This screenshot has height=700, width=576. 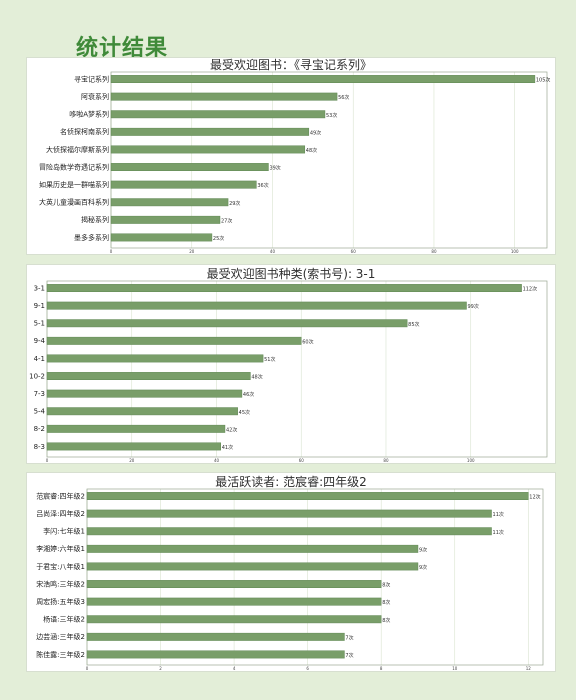 What do you see at coordinates (343, 97) in the screenshot?
I see `data-label: 56次` at bounding box center [343, 97].